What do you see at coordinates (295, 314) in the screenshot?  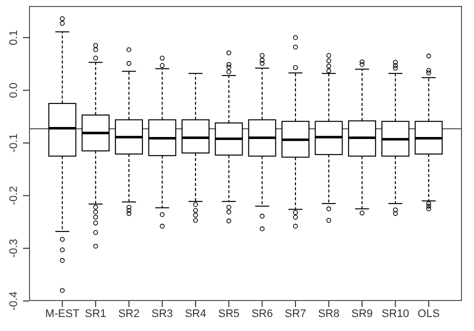 I see `x-tick-label: SR7` at bounding box center [295, 314].